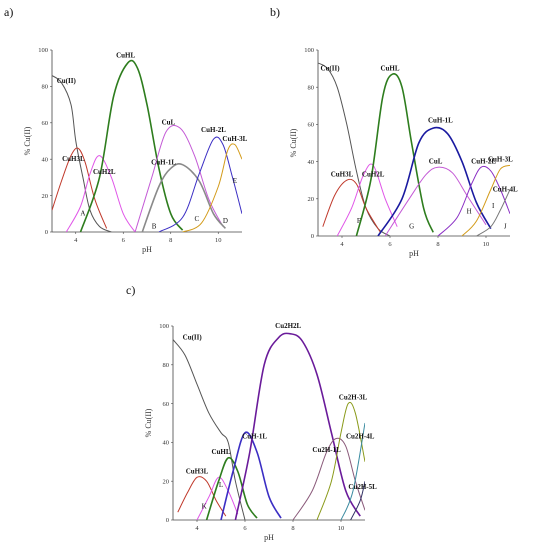 The height and width of the screenshot is (550, 536). What do you see at coordinates (154, 226) in the screenshot?
I see `region-letter: B` at bounding box center [154, 226].